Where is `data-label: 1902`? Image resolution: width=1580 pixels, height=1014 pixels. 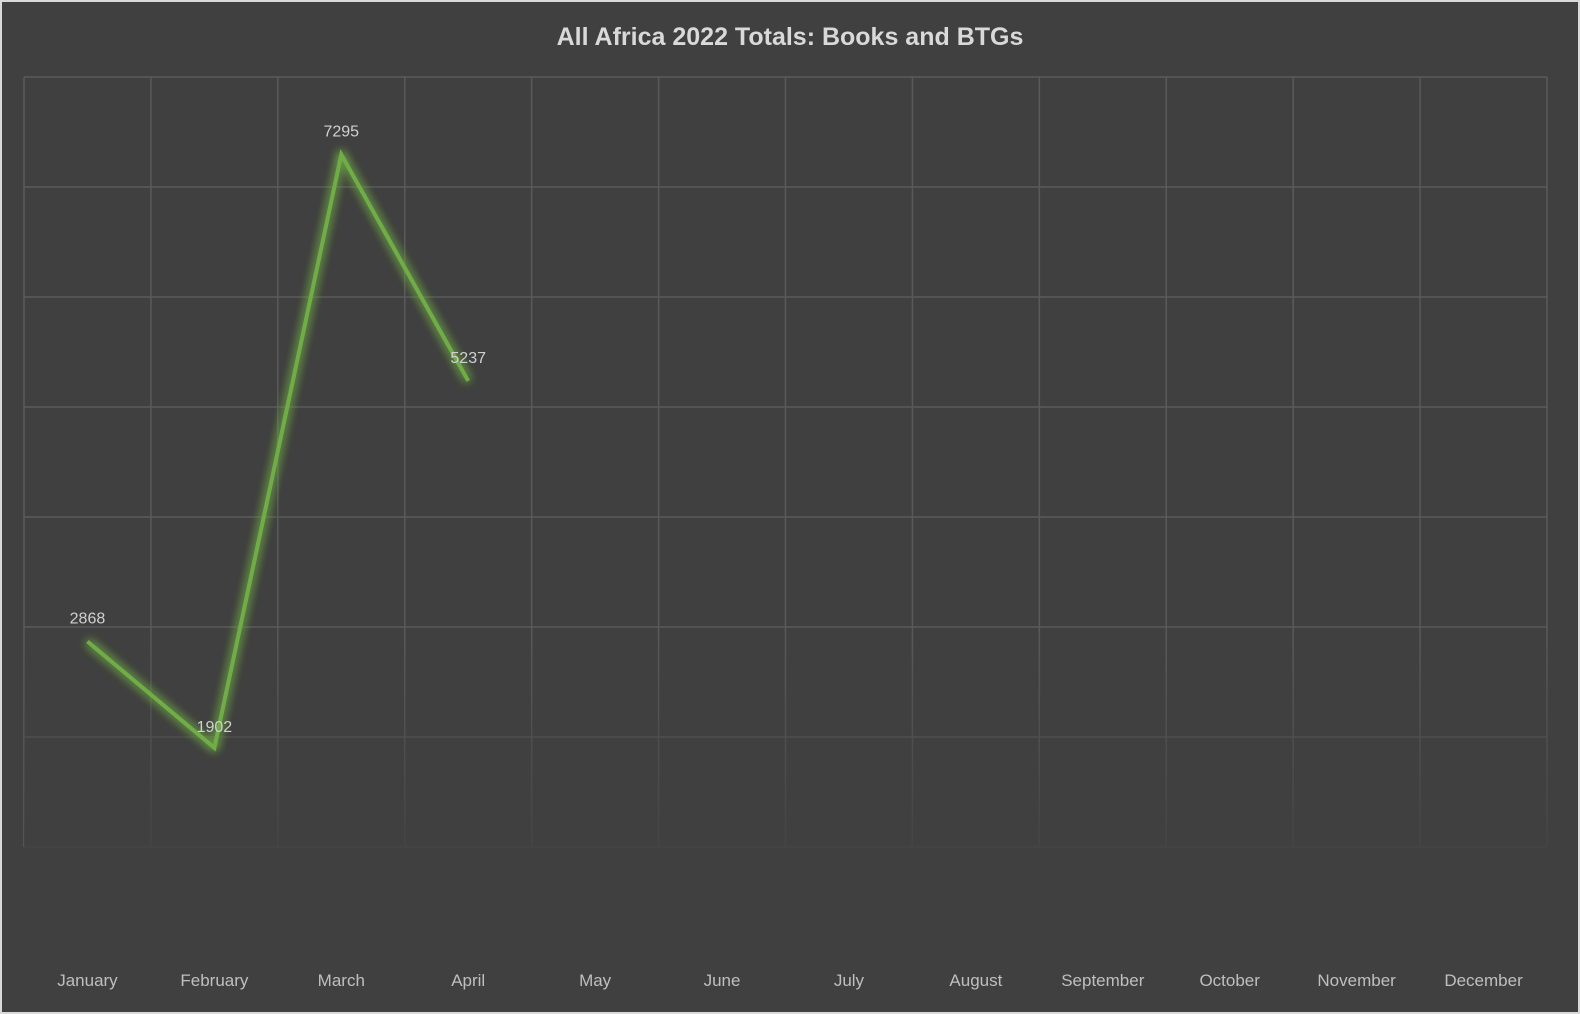 data-label: 1902 is located at coordinates (215, 727).